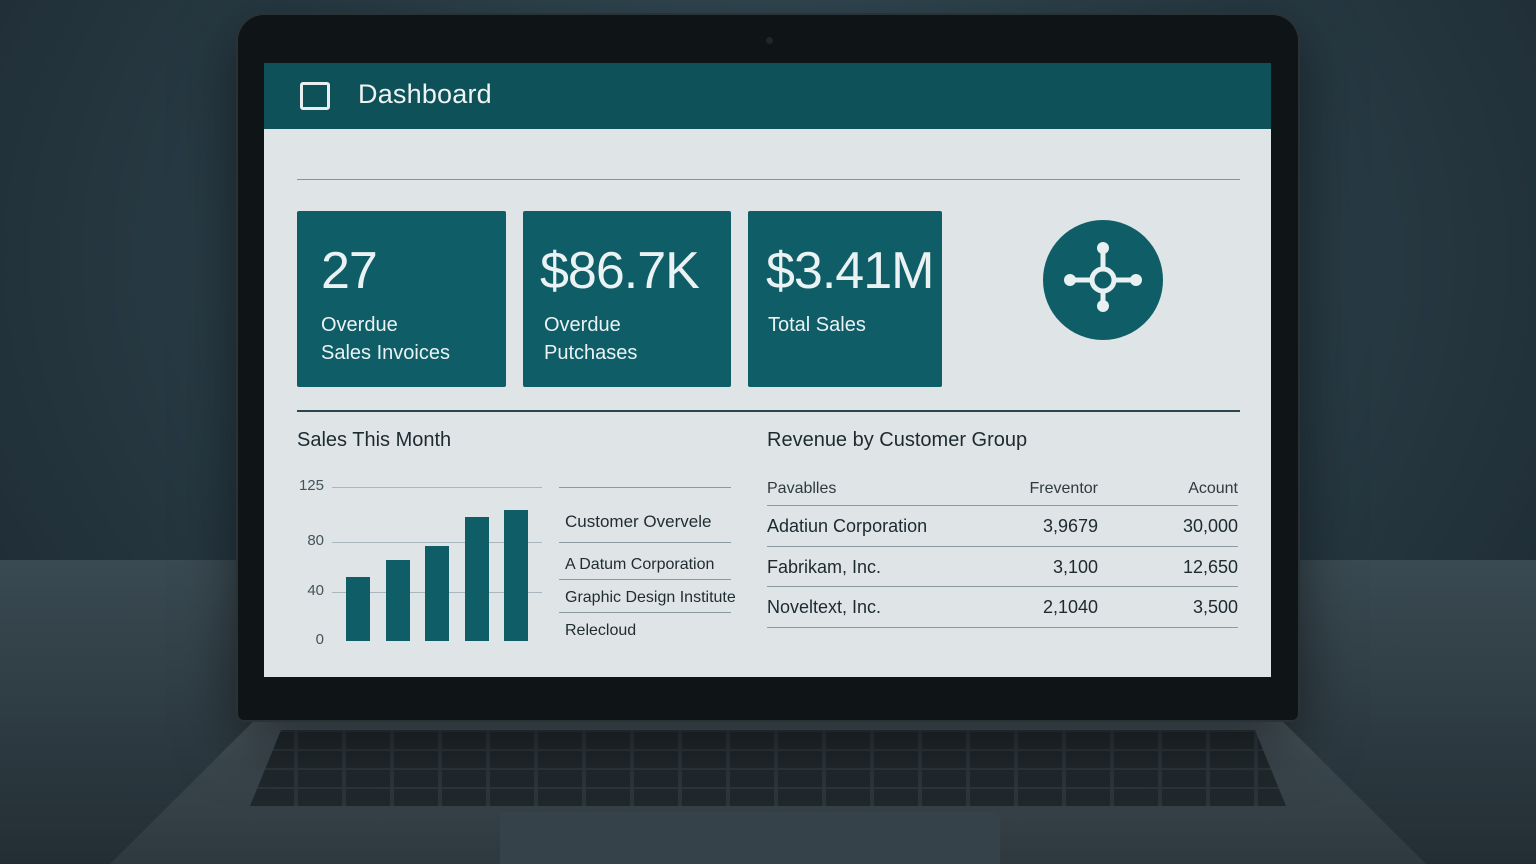  I want to click on cell-value: 30,000, so click(1210, 526).